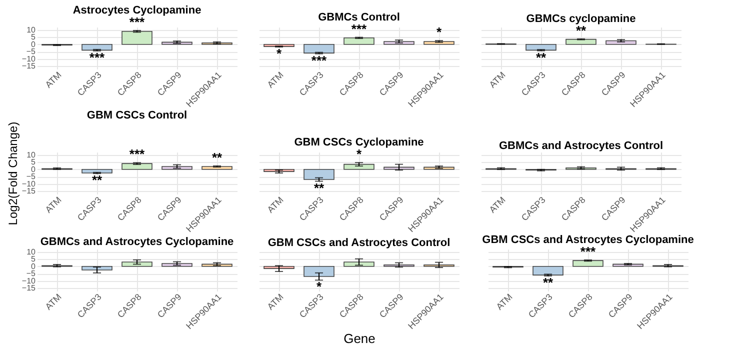 The height and width of the screenshot is (353, 750). I want to click on chart-title: GBMCs and Astrocytes Cyclopamine, so click(137, 242).